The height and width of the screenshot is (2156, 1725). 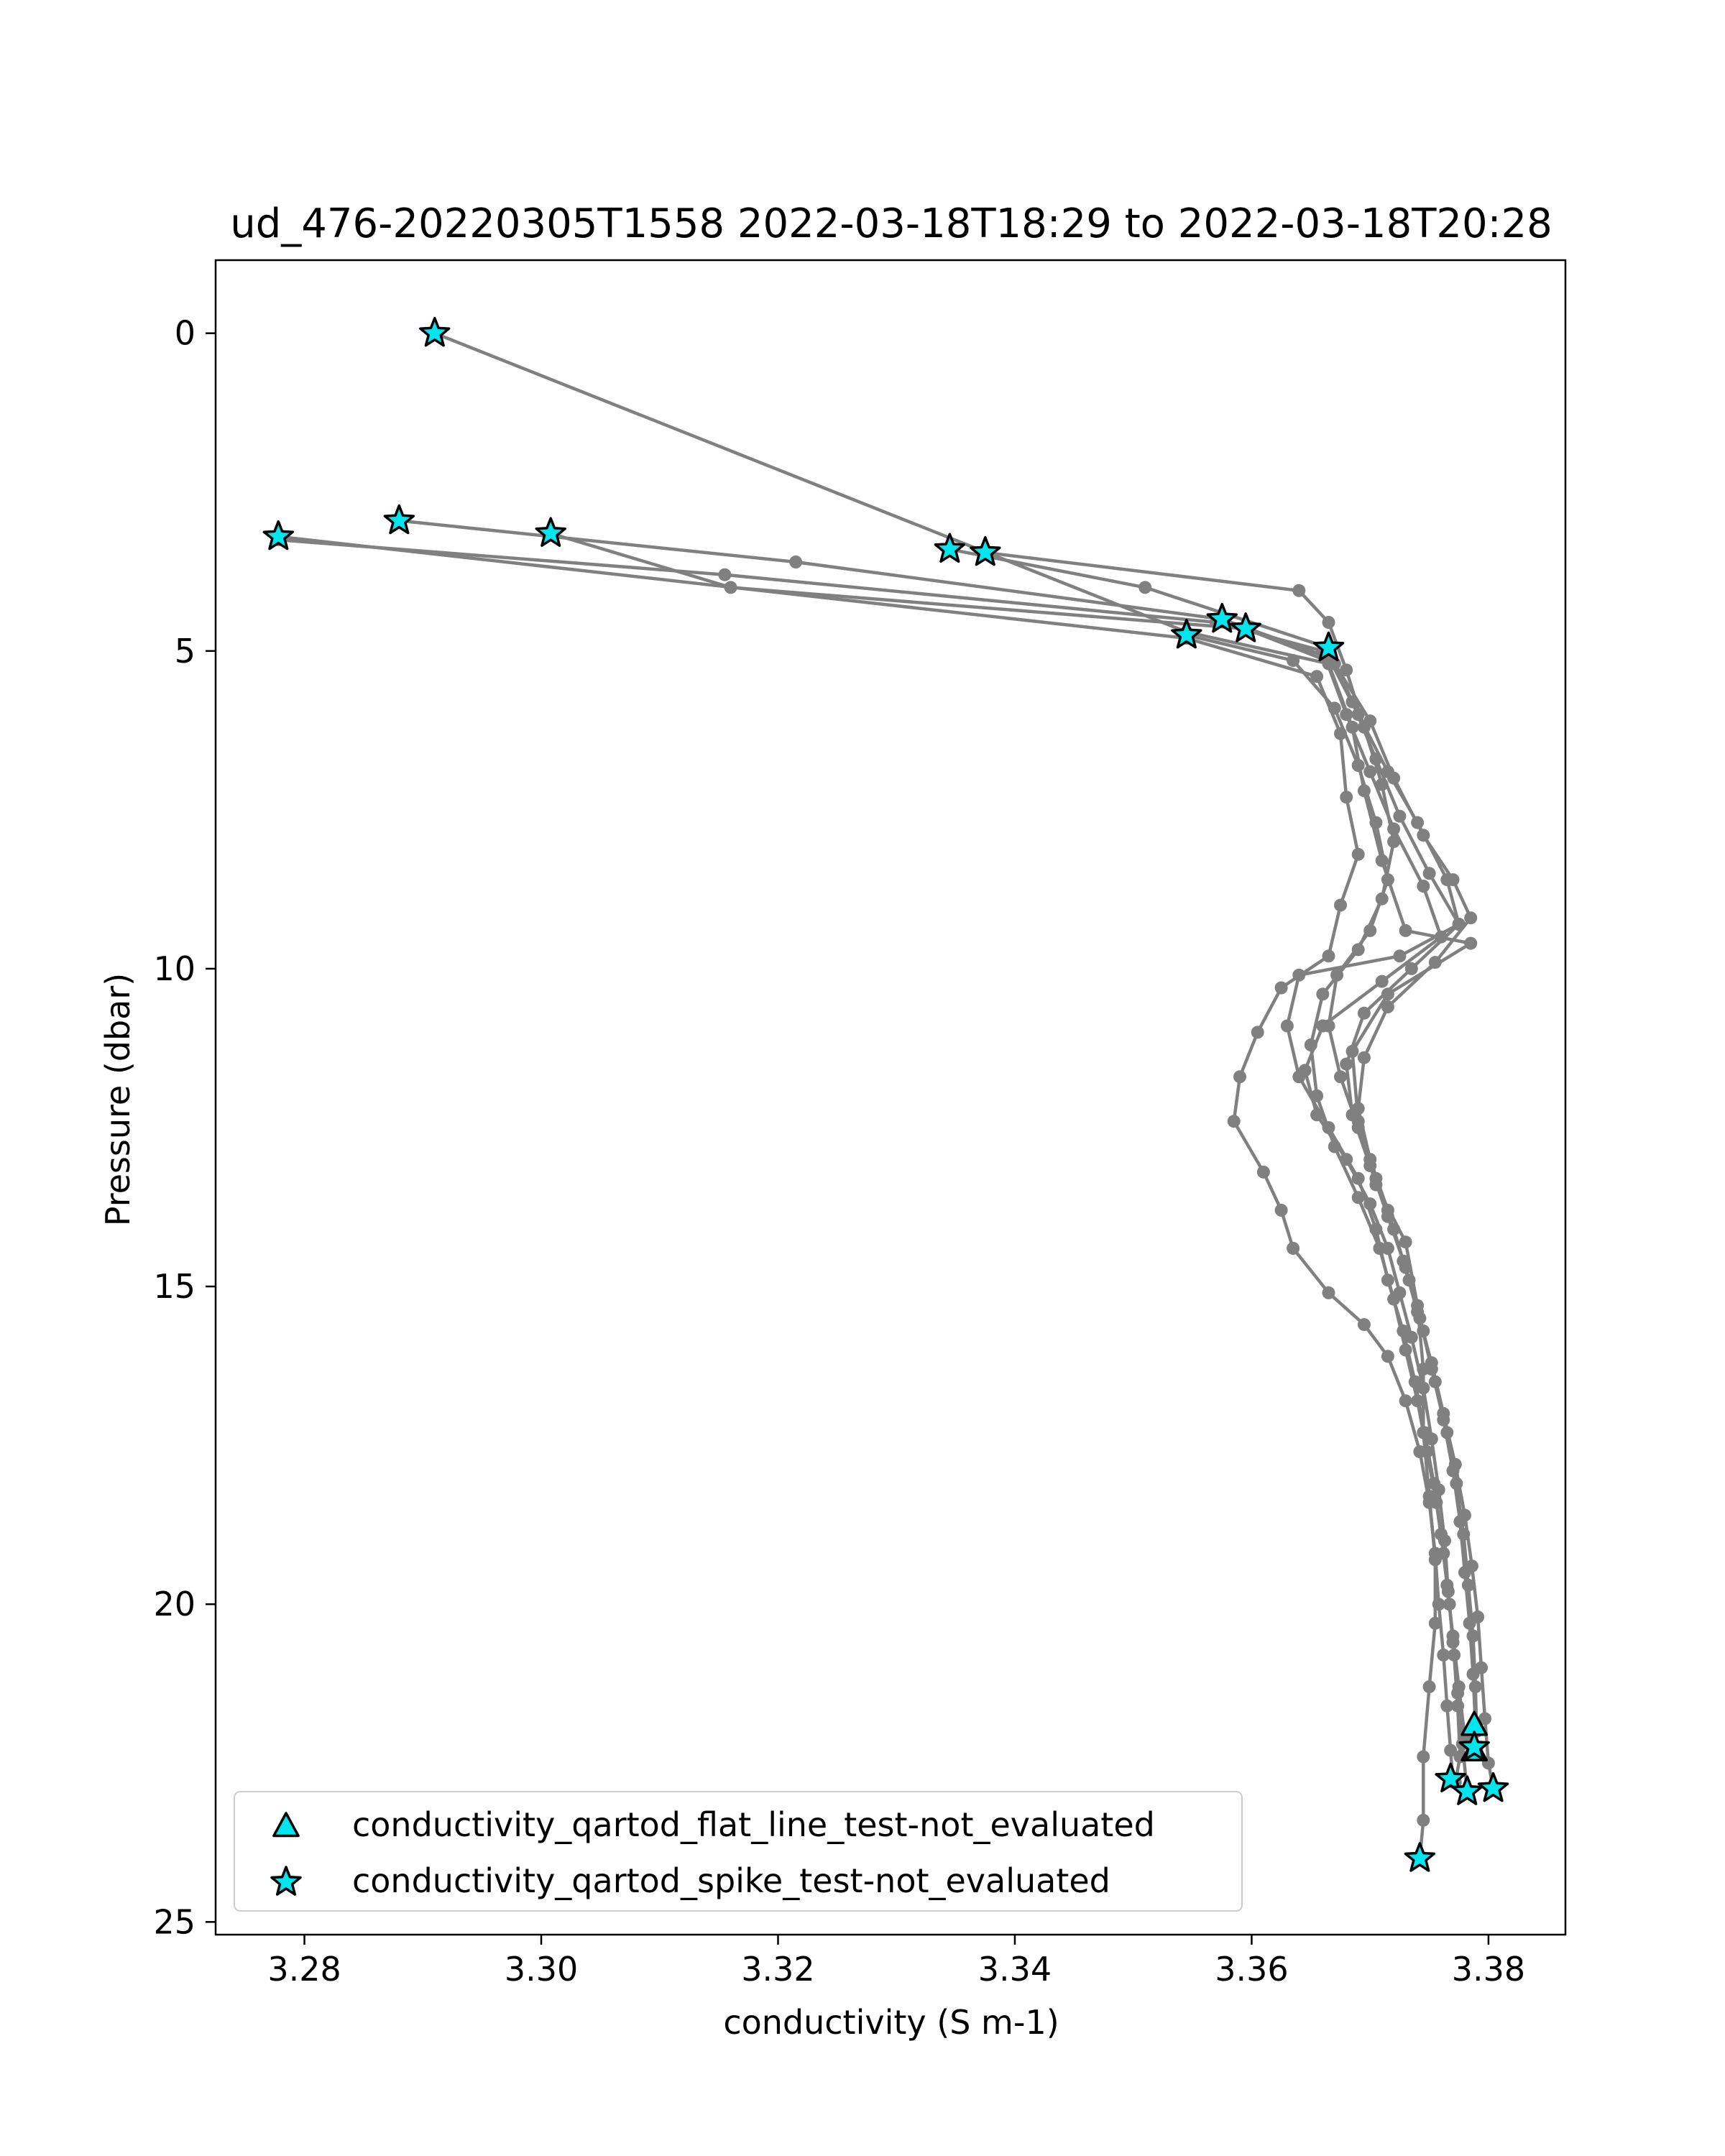 I want to click on y-tick-label: 5, so click(x=185, y=651).